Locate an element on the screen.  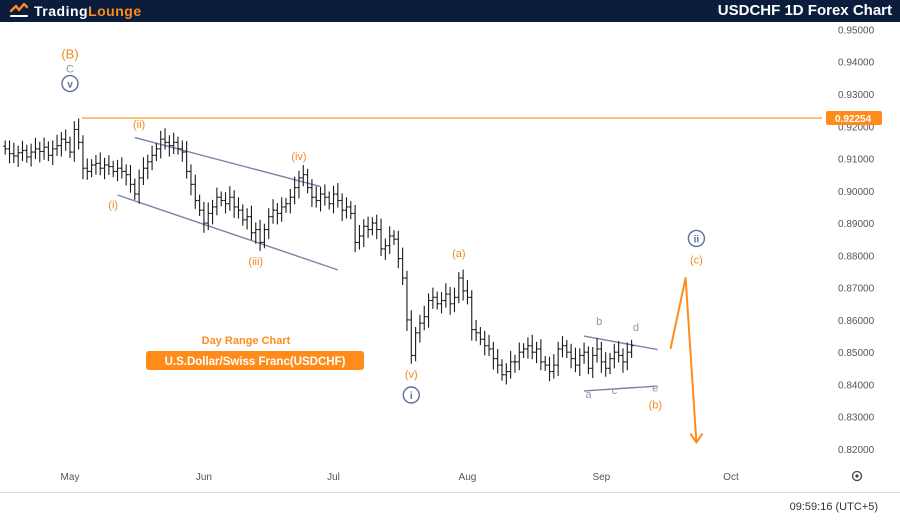
bottom-bar: 09:59:16 (UTC+5) is located at coordinates (450, 507).